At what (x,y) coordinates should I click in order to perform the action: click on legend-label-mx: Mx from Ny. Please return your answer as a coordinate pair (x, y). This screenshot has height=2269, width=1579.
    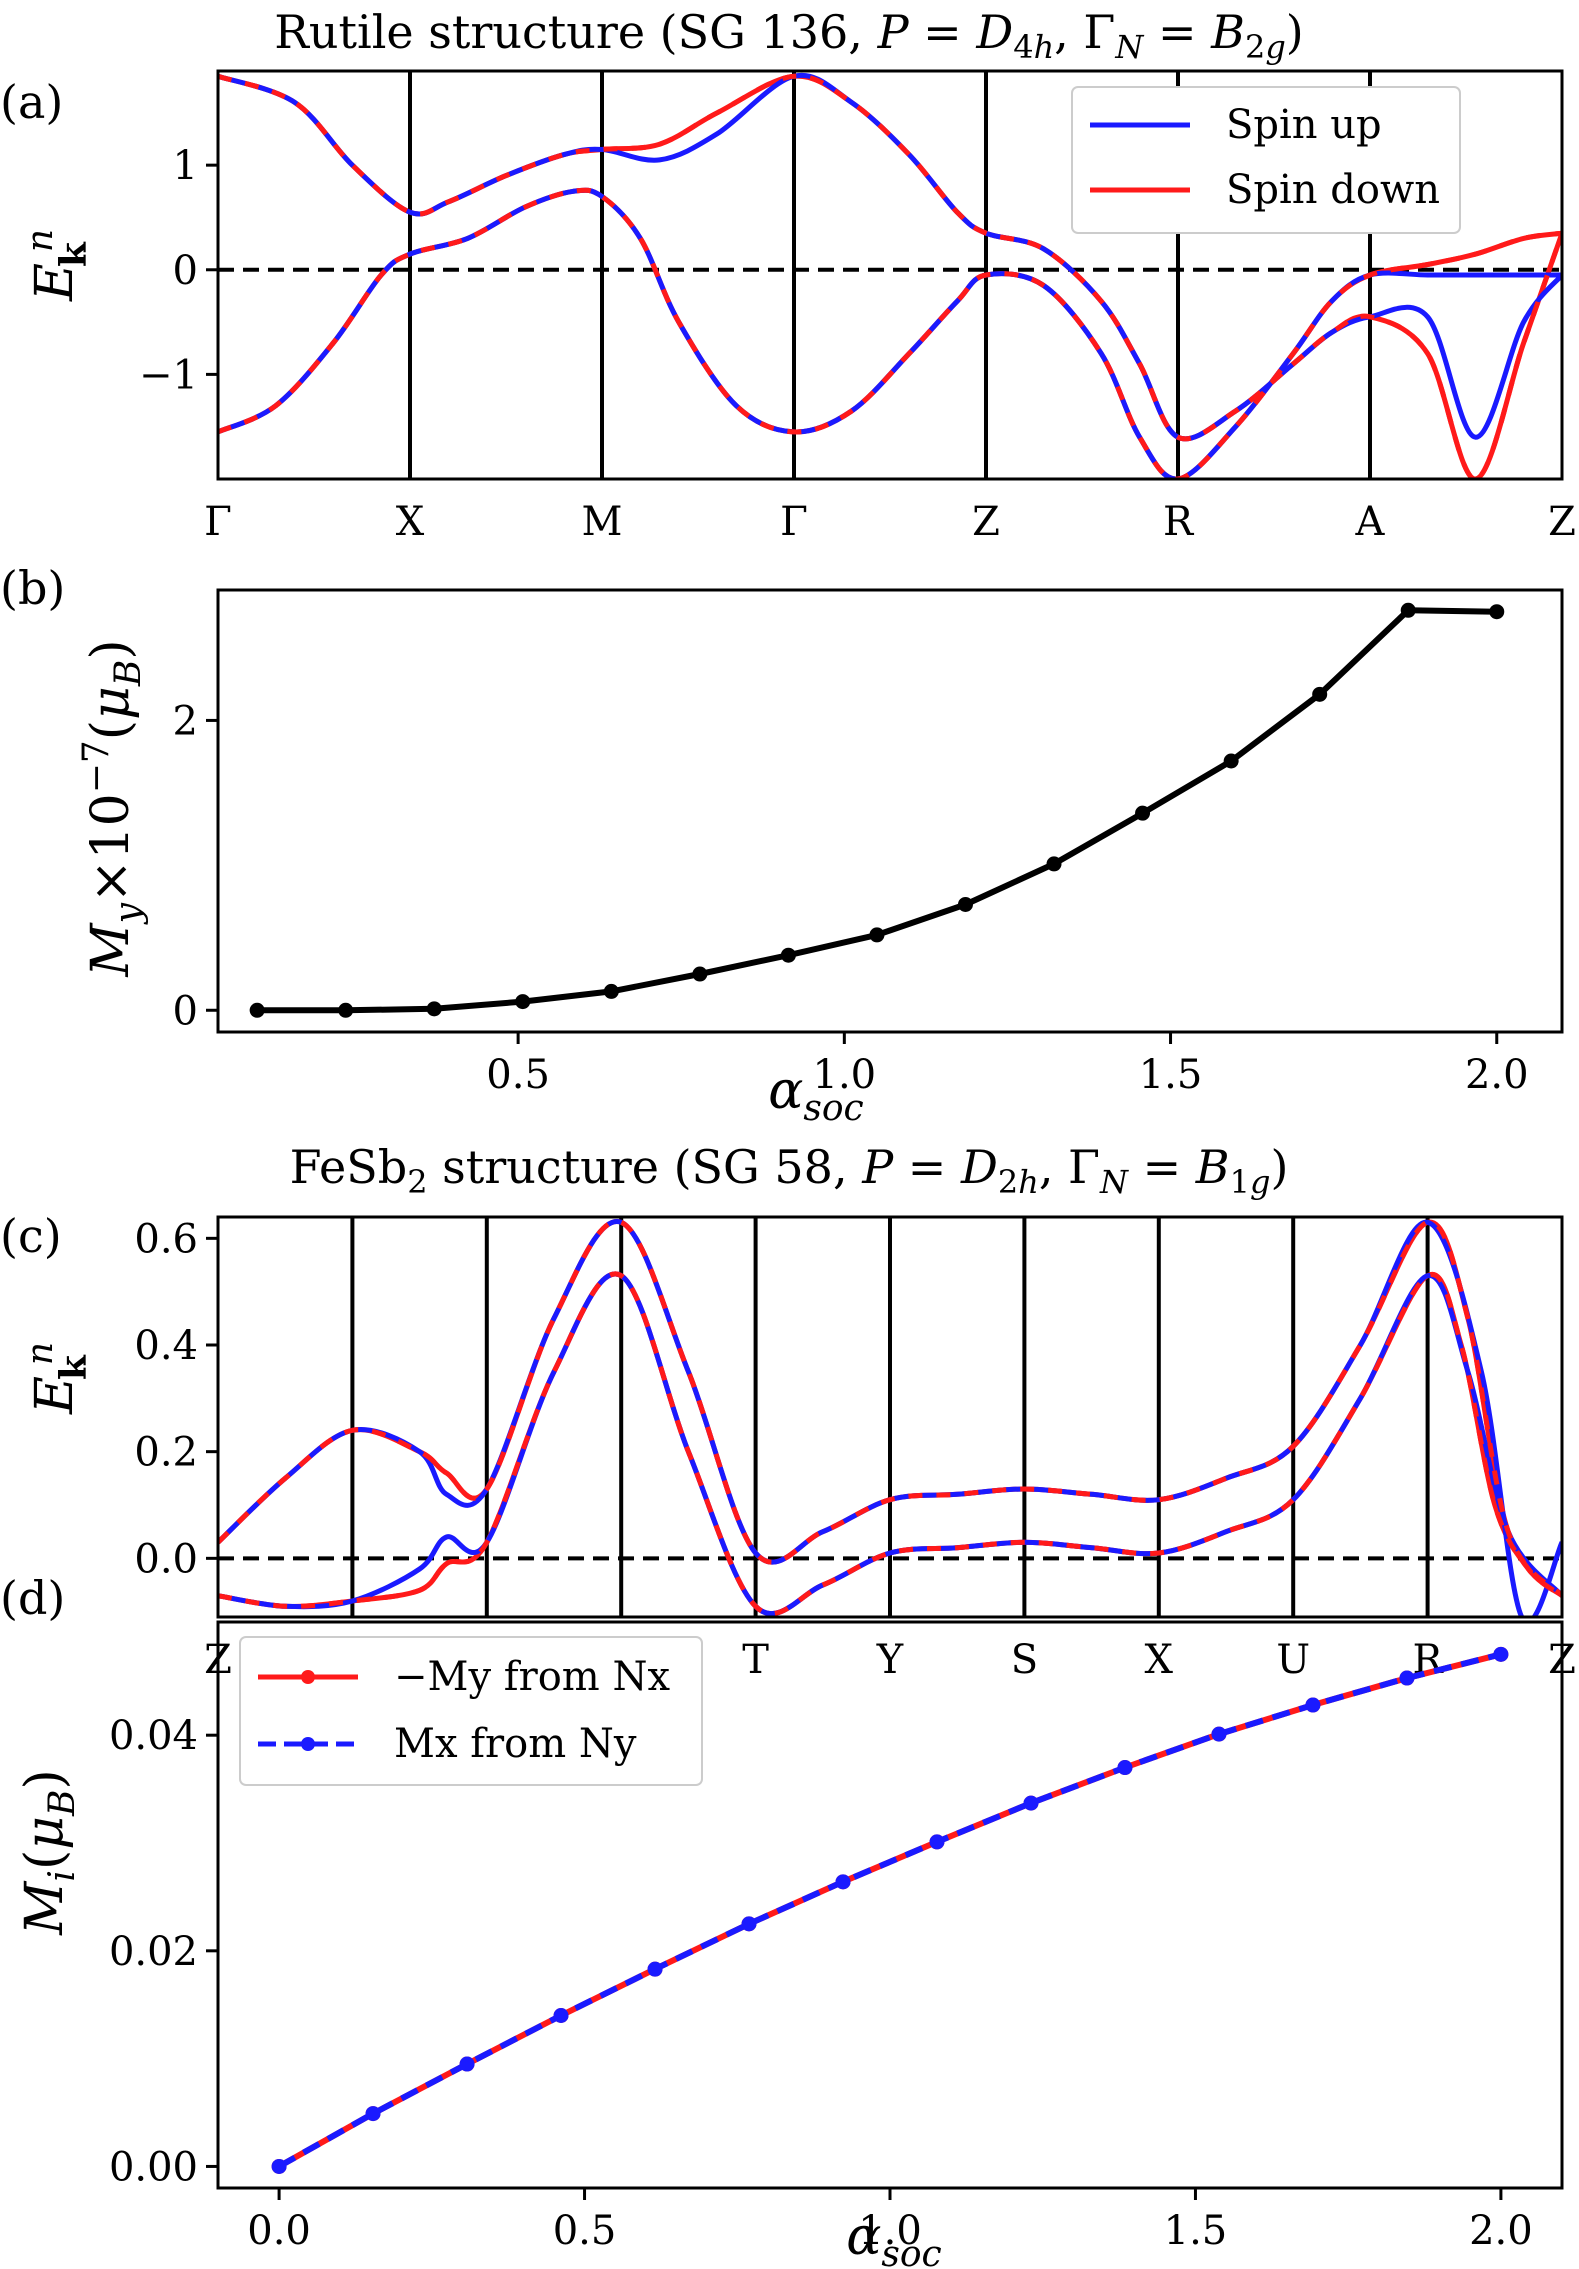
    Looking at the image, I should click on (515, 1744).